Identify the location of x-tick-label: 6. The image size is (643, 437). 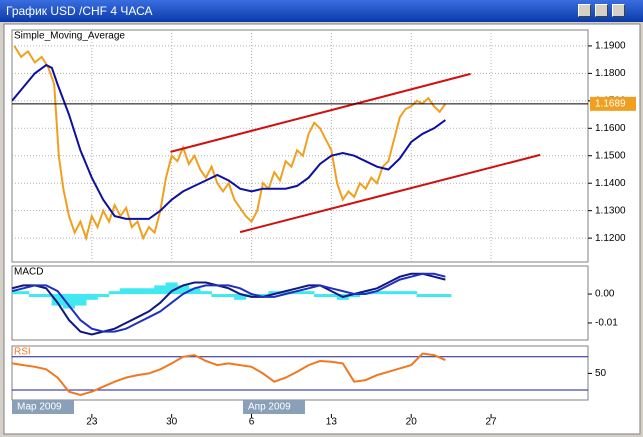
(252, 422).